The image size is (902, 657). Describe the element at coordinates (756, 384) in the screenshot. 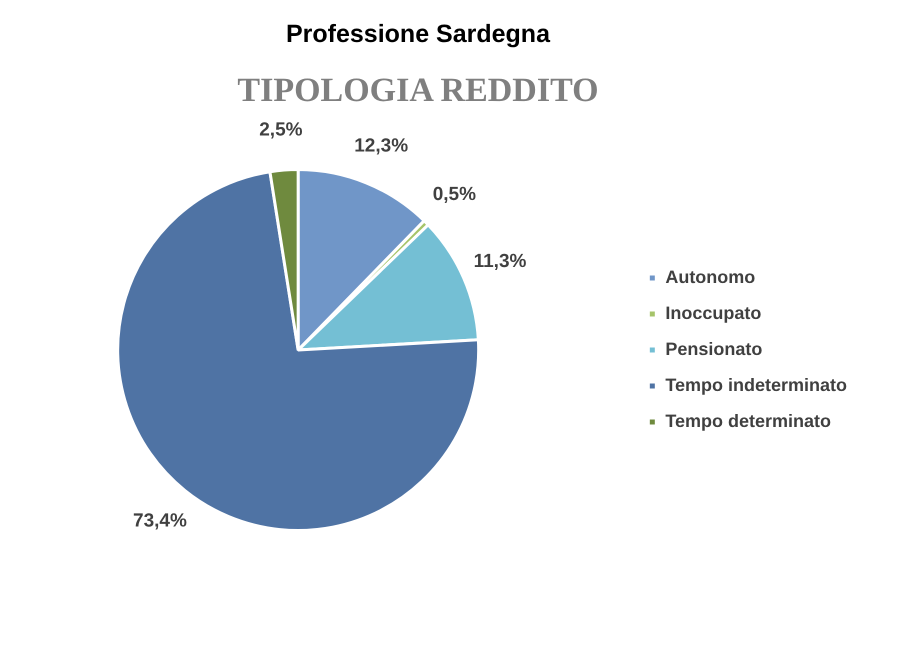

I see `legend-label: Tempo indeterminato` at that location.